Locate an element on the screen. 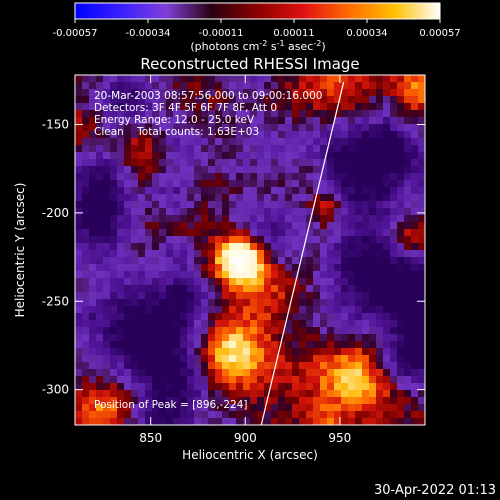 This screenshot has height=500, width=500. info-line-detectors: Detectors: 3F 4F 5F 6F 7F 8F, Att 0 is located at coordinates (185, 108).